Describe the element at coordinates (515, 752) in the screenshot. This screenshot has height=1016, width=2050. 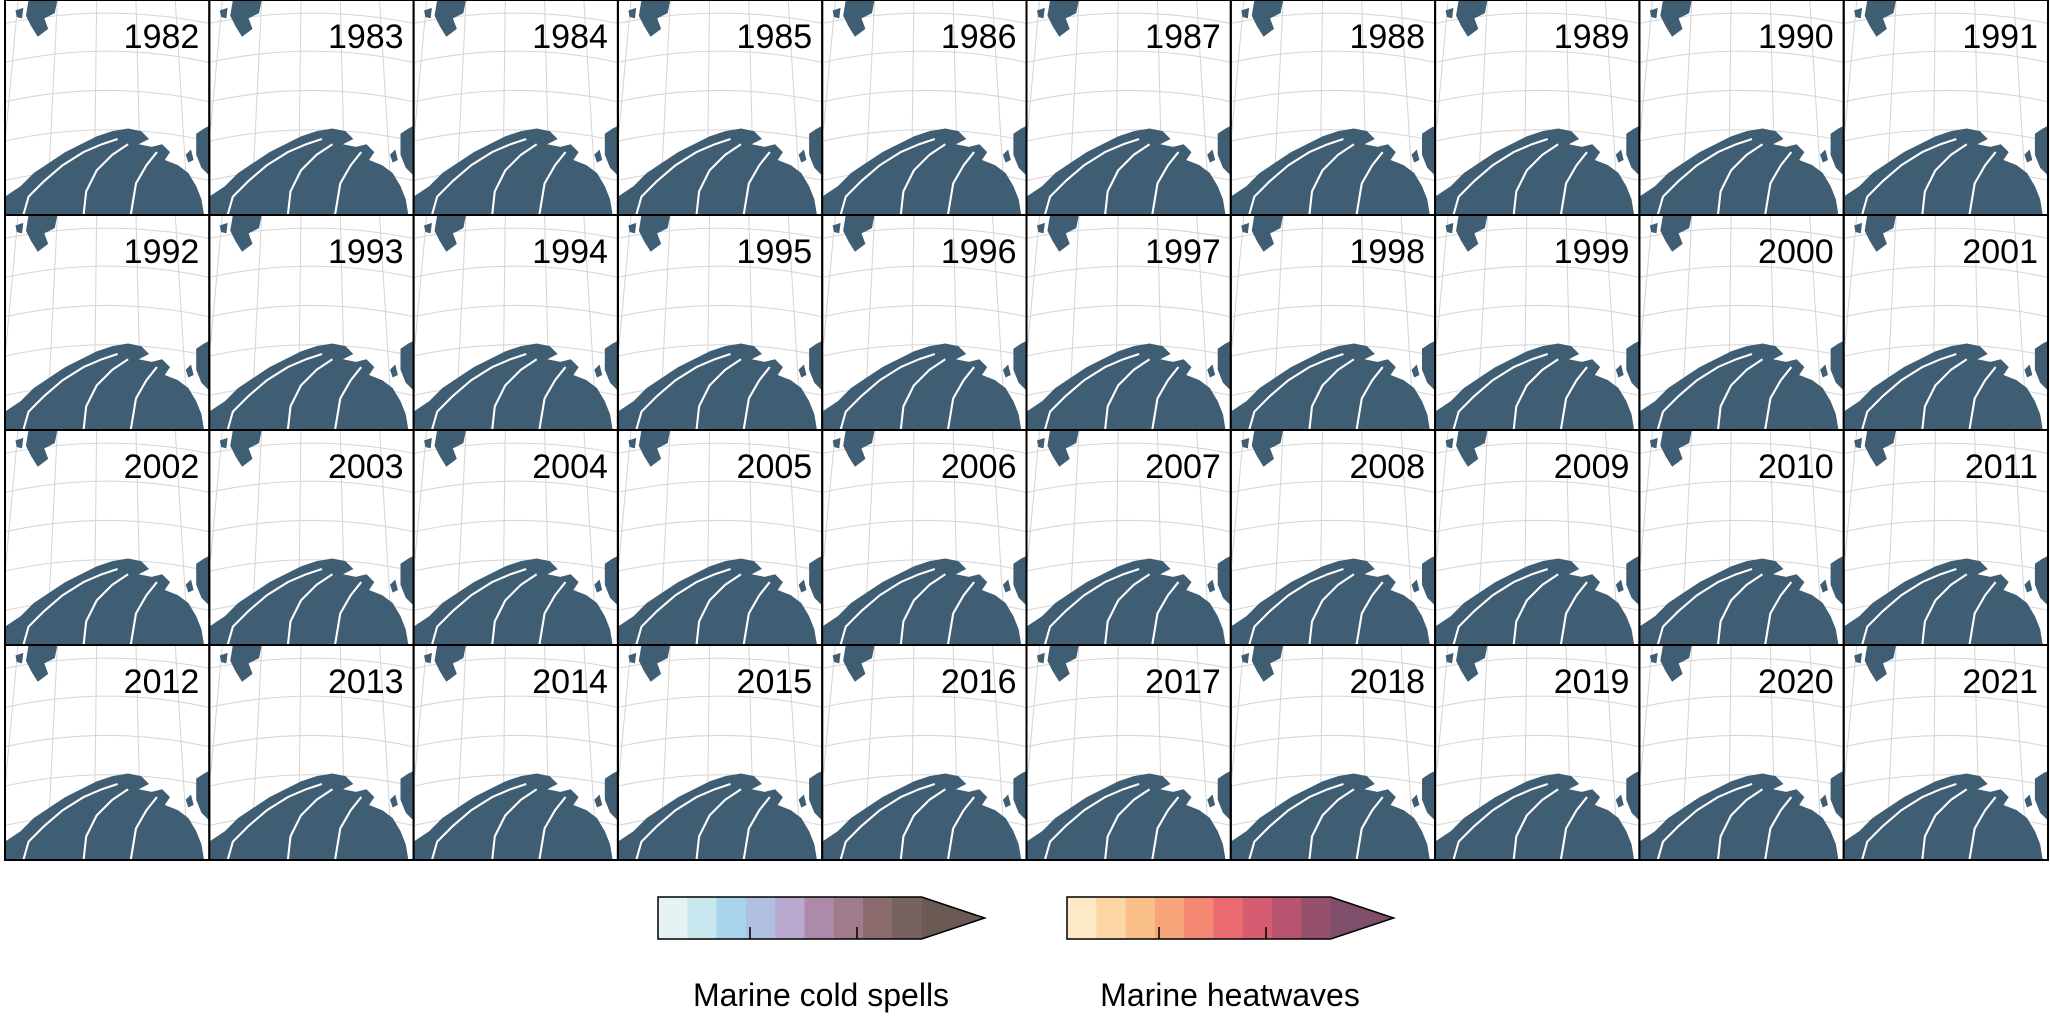
I see `map-panel: 2014` at that location.